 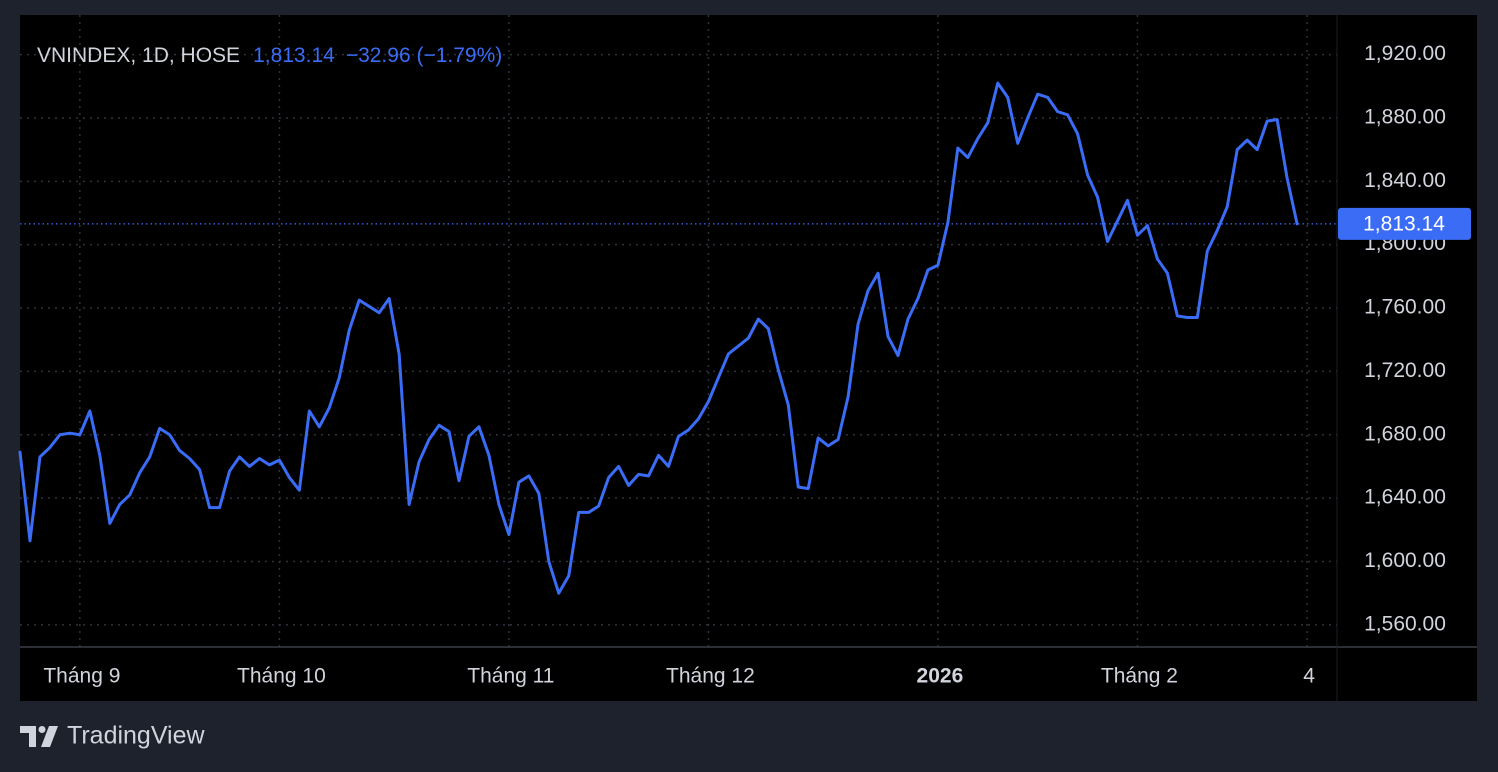 What do you see at coordinates (281, 676) in the screenshot?
I see `x-tick-label: Tháng 10` at bounding box center [281, 676].